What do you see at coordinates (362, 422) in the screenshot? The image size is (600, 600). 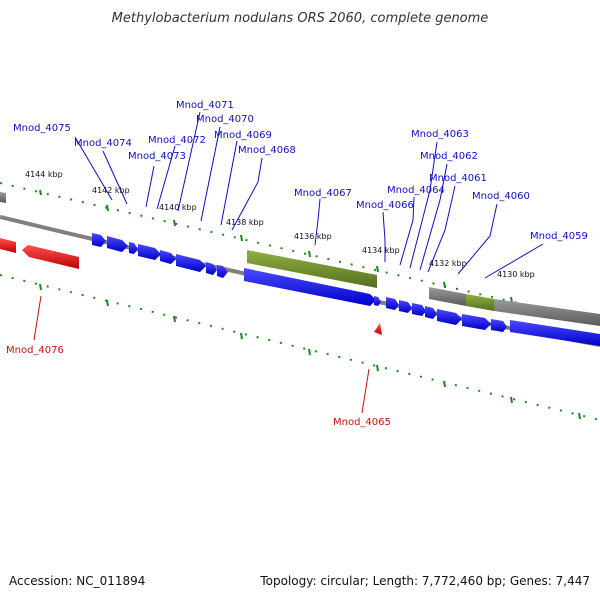 I see `gene-label: Mnod_4065` at bounding box center [362, 422].